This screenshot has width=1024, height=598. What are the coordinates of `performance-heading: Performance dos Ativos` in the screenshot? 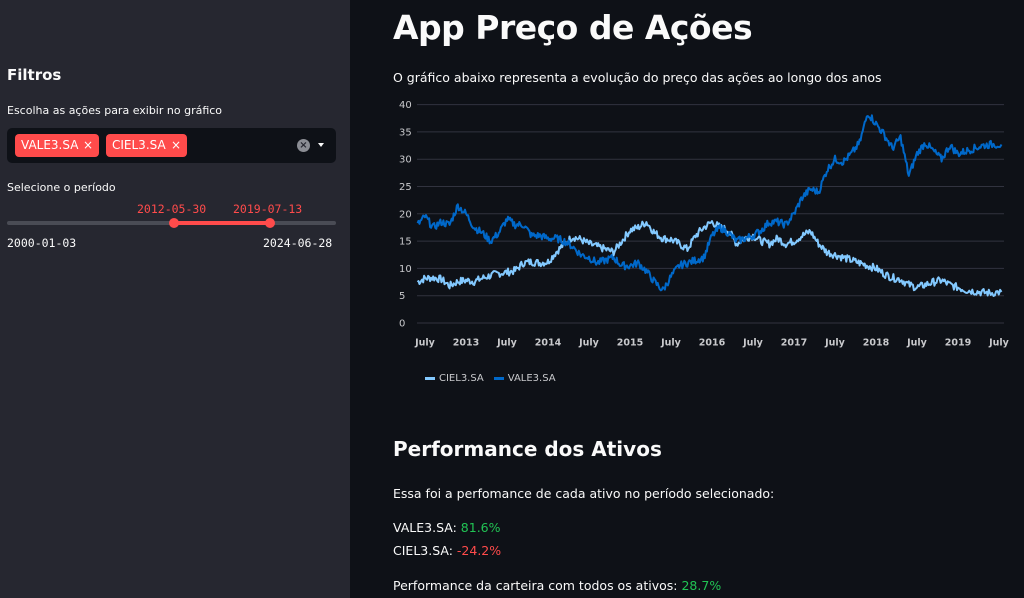 It's located at (527, 449).